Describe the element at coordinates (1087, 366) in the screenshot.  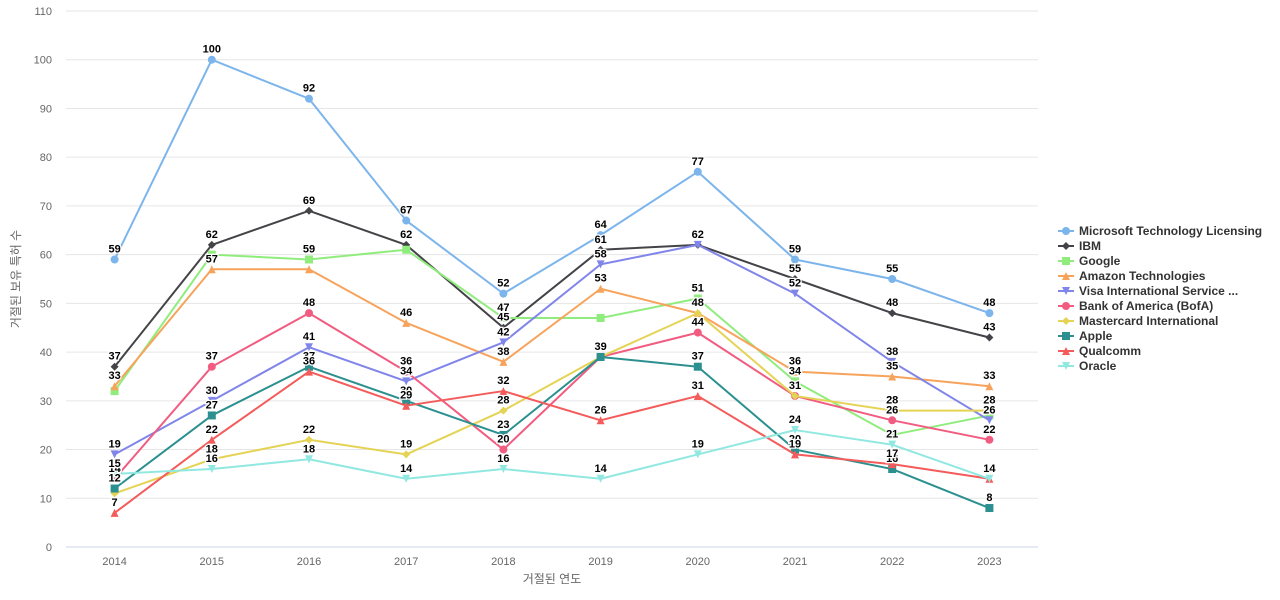
I see `legend-item: Oracle` at that location.